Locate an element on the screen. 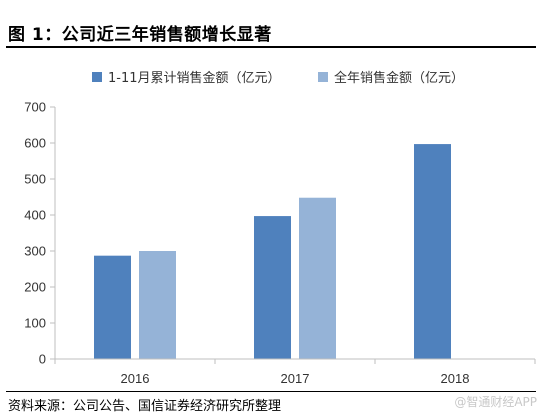  bar-ytd-sales-2017 is located at coordinates (272, 287).